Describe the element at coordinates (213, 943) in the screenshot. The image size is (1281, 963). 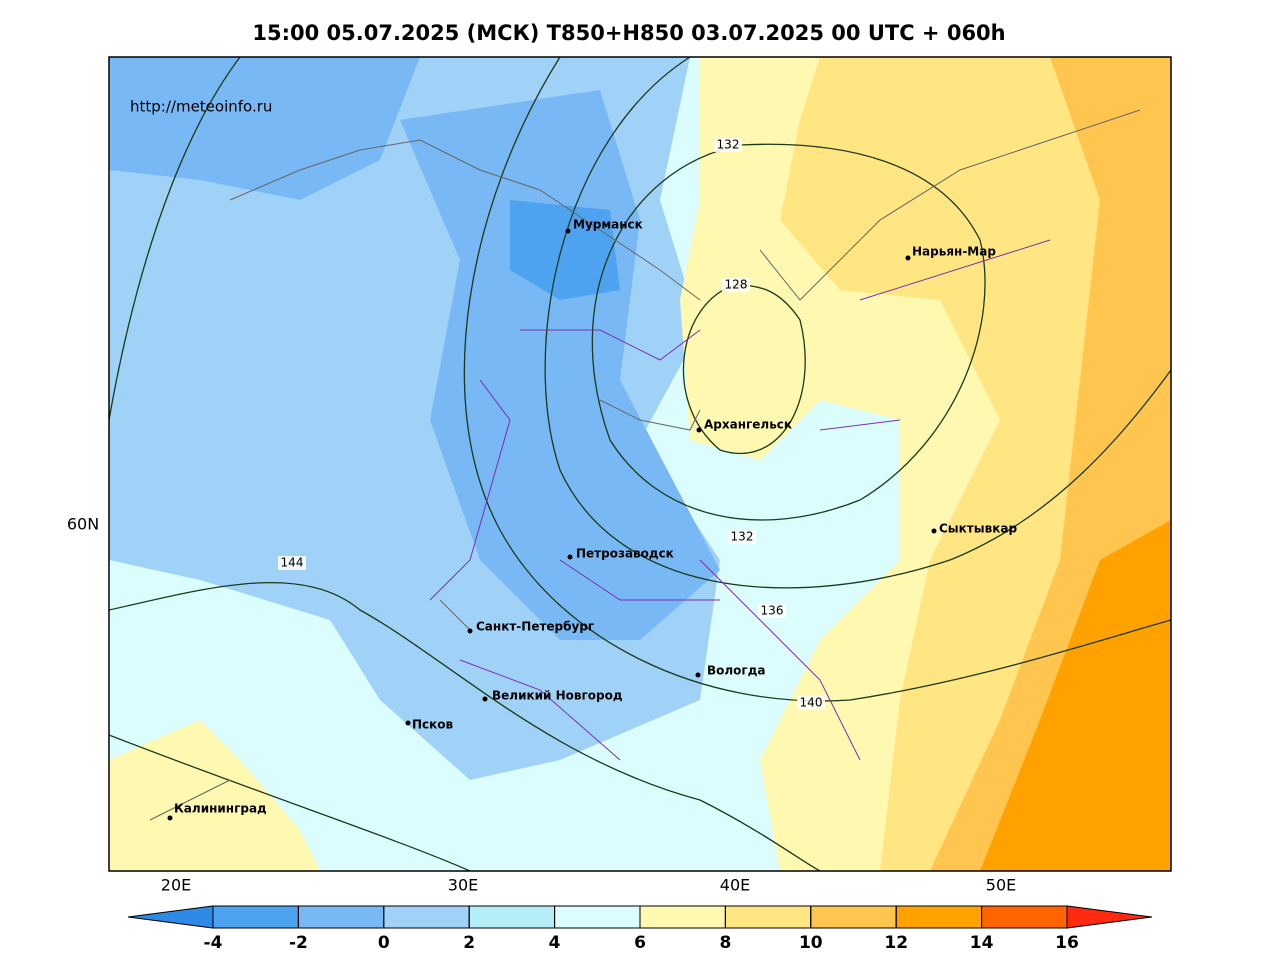
I see `colorbar-tick-label: -4` at that location.